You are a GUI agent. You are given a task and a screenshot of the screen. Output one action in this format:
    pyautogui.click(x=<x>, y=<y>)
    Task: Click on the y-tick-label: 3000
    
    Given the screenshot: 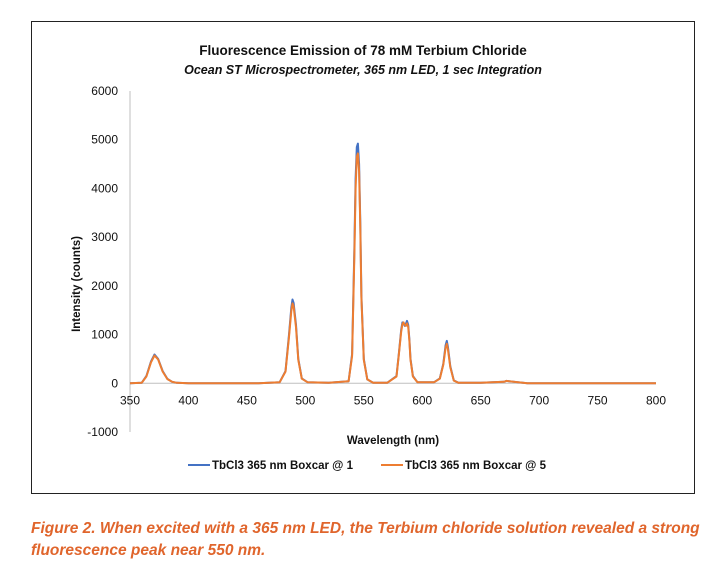 What is the action you would take?
    pyautogui.click(x=104, y=237)
    